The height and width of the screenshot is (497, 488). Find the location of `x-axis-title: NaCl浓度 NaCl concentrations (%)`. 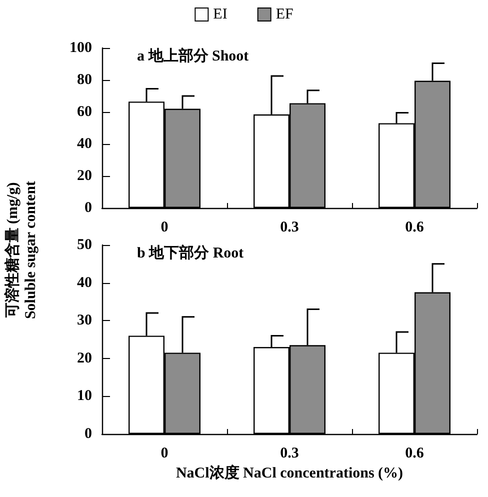

x-axis-title: NaCl浓度 NaCl concentrations (%) is located at coordinates (290, 472).